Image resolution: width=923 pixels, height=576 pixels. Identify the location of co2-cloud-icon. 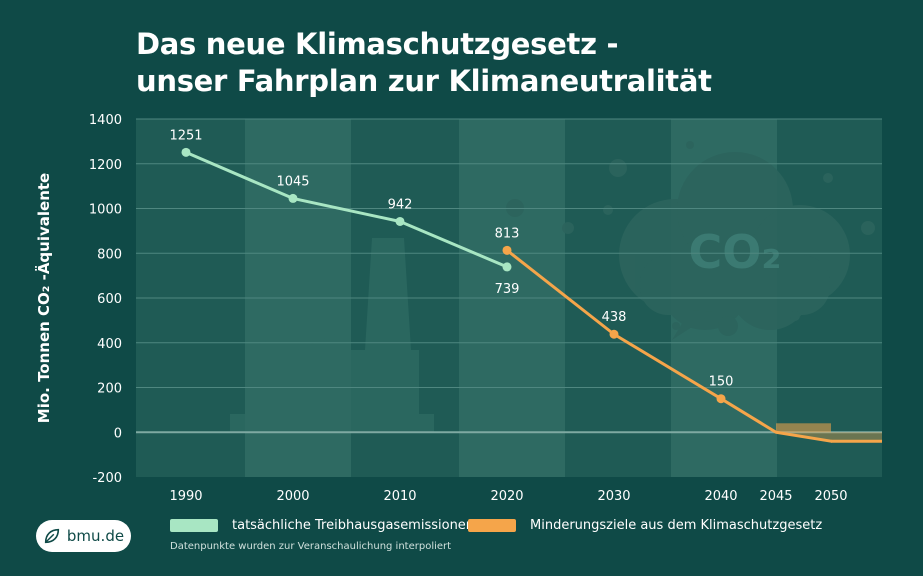
(690, 240).